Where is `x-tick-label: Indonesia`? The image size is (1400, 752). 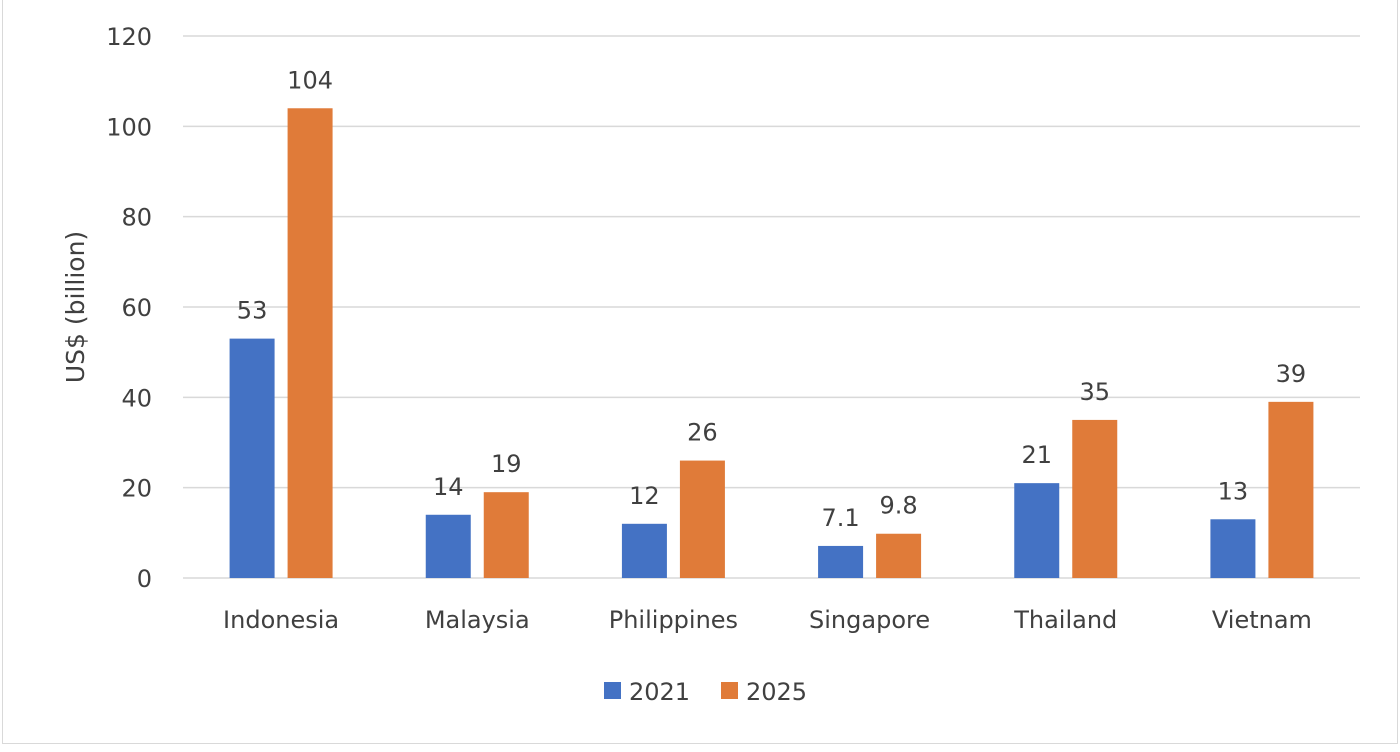 x-tick-label: Indonesia is located at coordinates (281, 620).